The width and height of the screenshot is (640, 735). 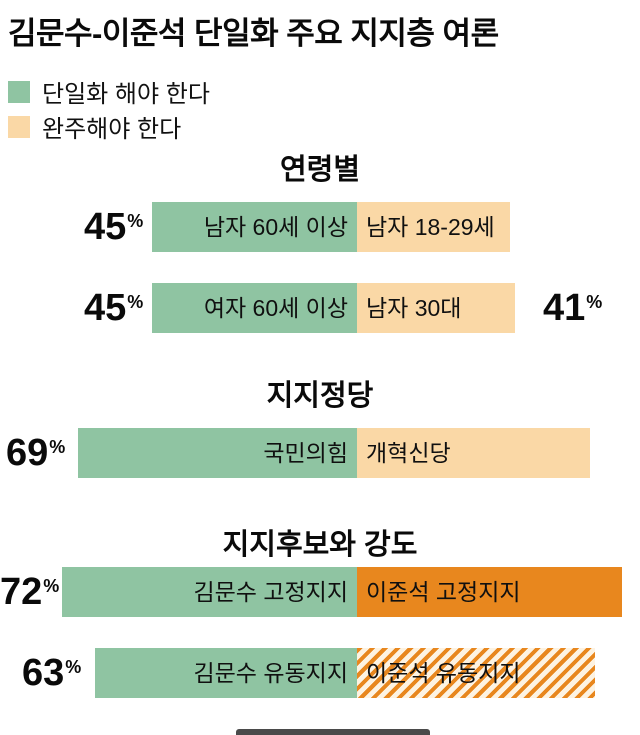 I want to click on bar-row-party: 69% 국민의힘 개혁신당, so click(x=320, y=453).